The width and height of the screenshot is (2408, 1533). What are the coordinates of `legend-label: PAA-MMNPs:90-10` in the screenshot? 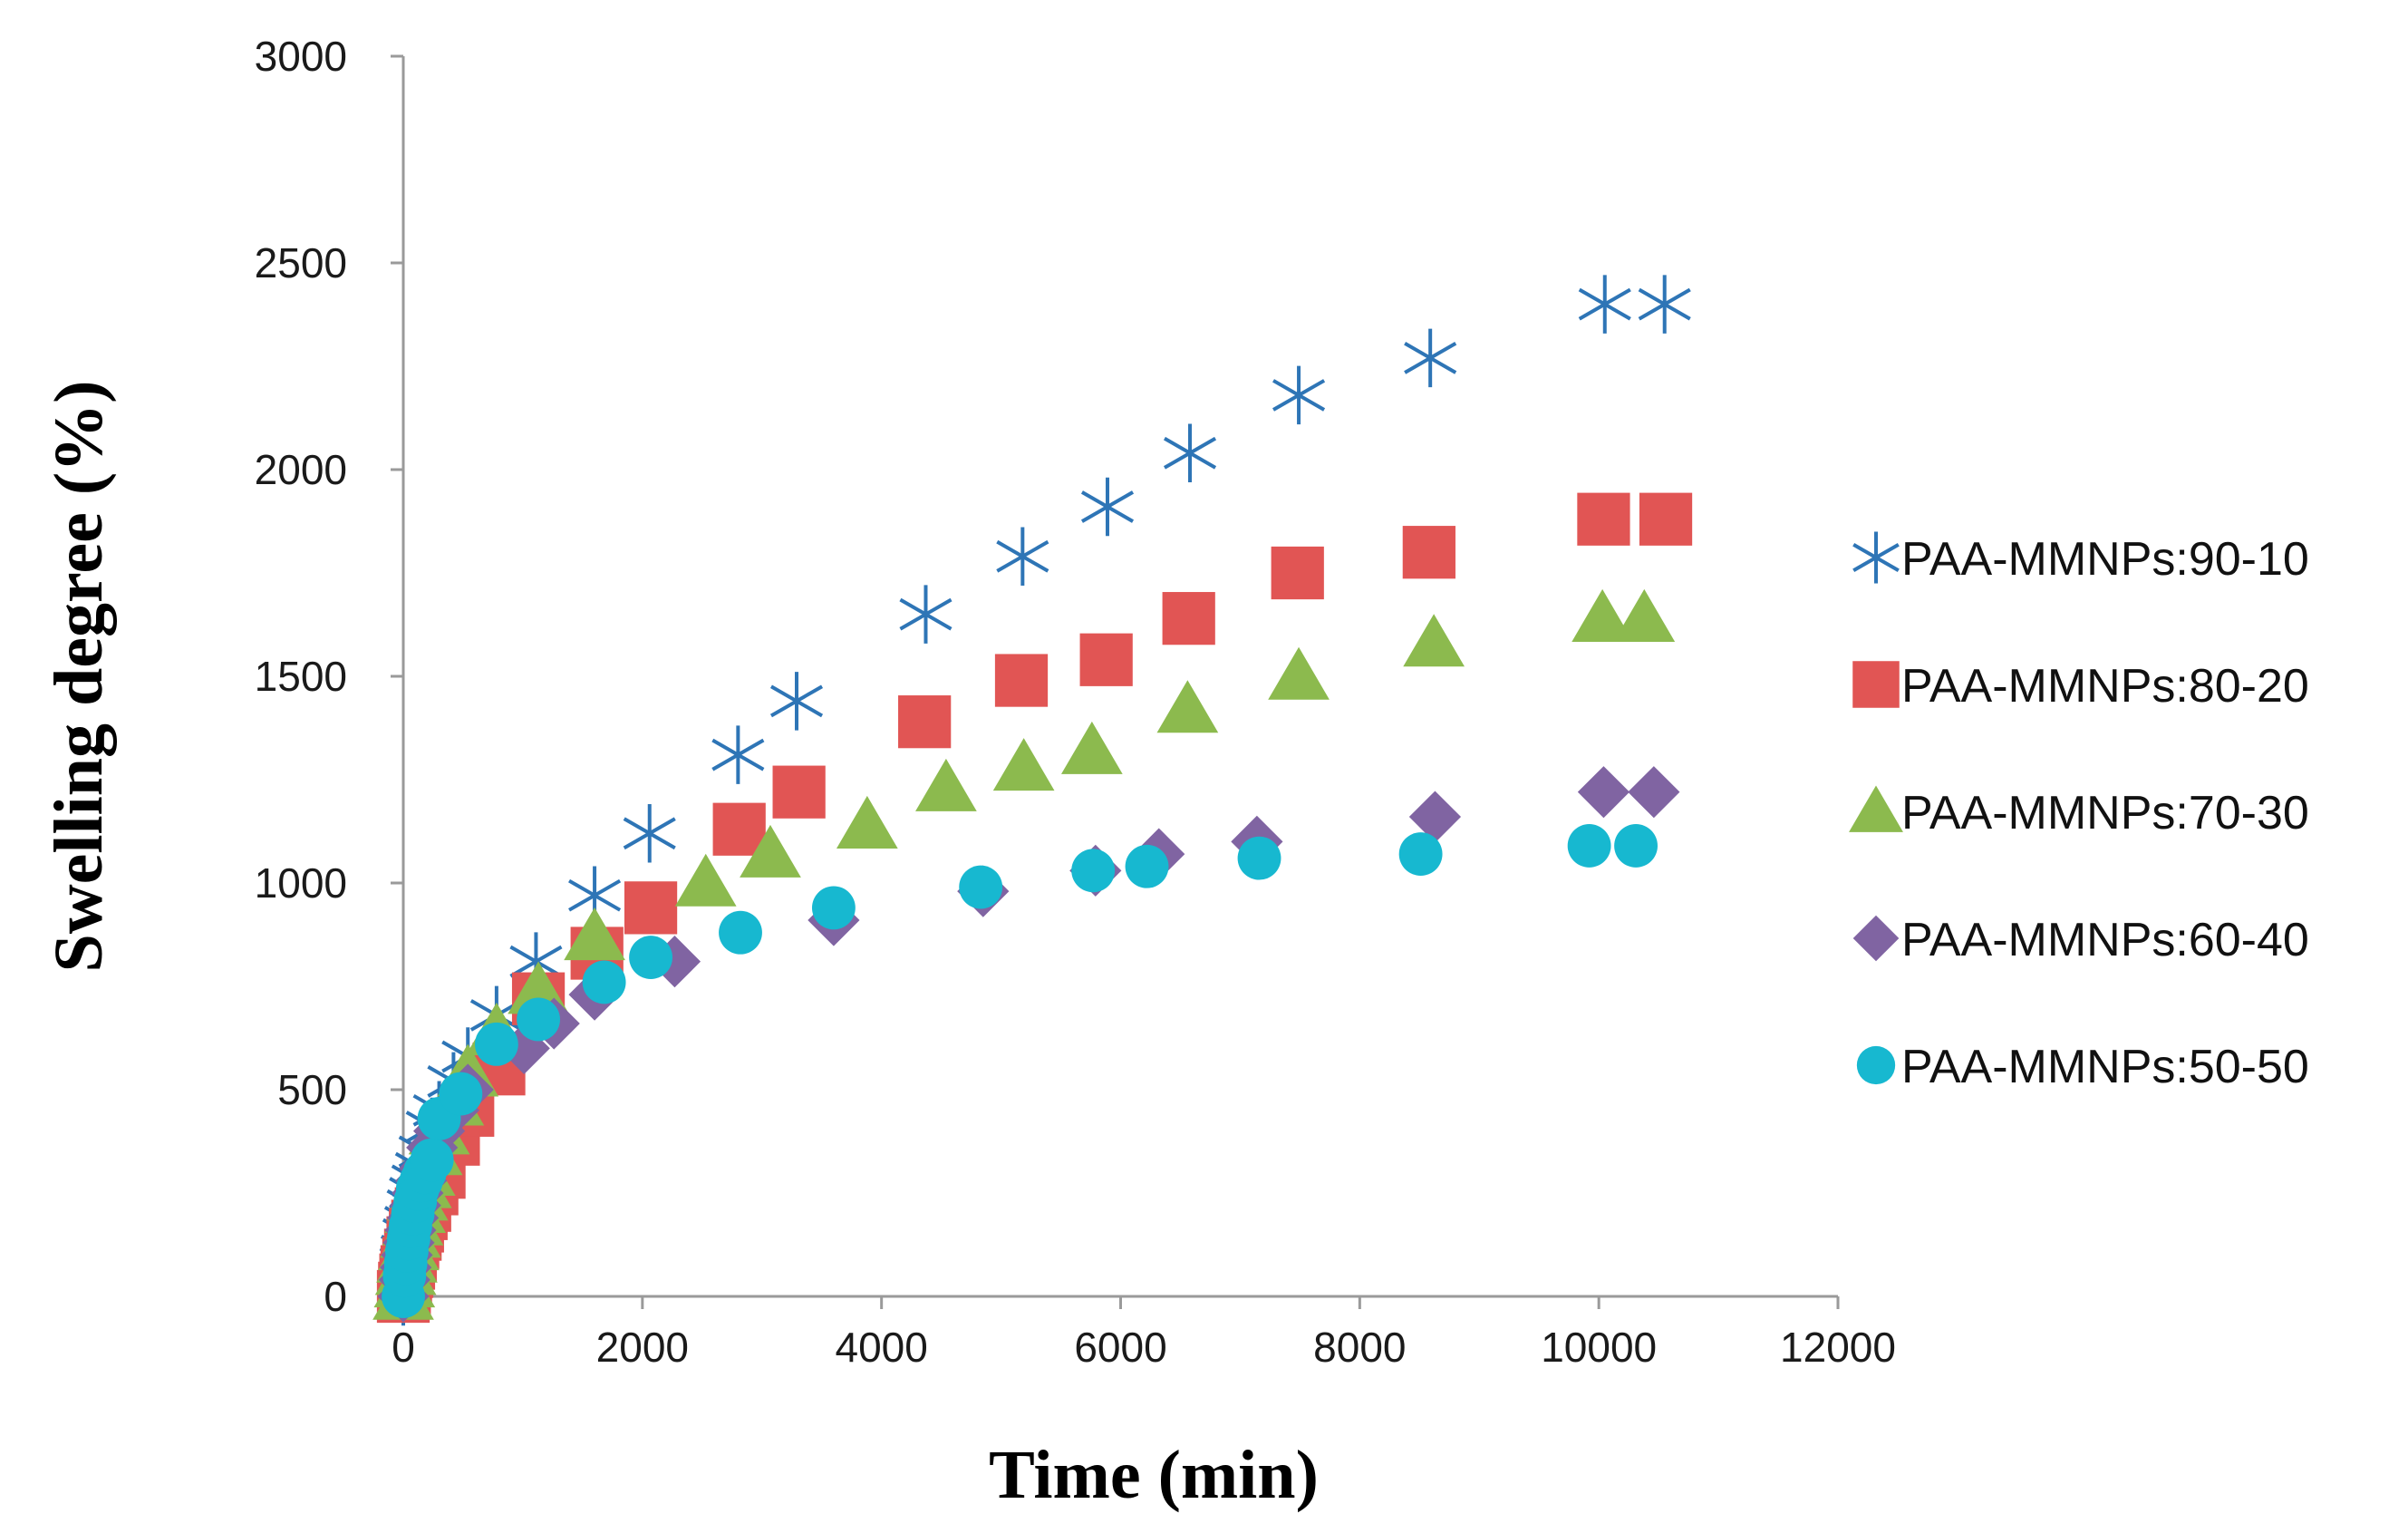 It's located at (2105, 560).